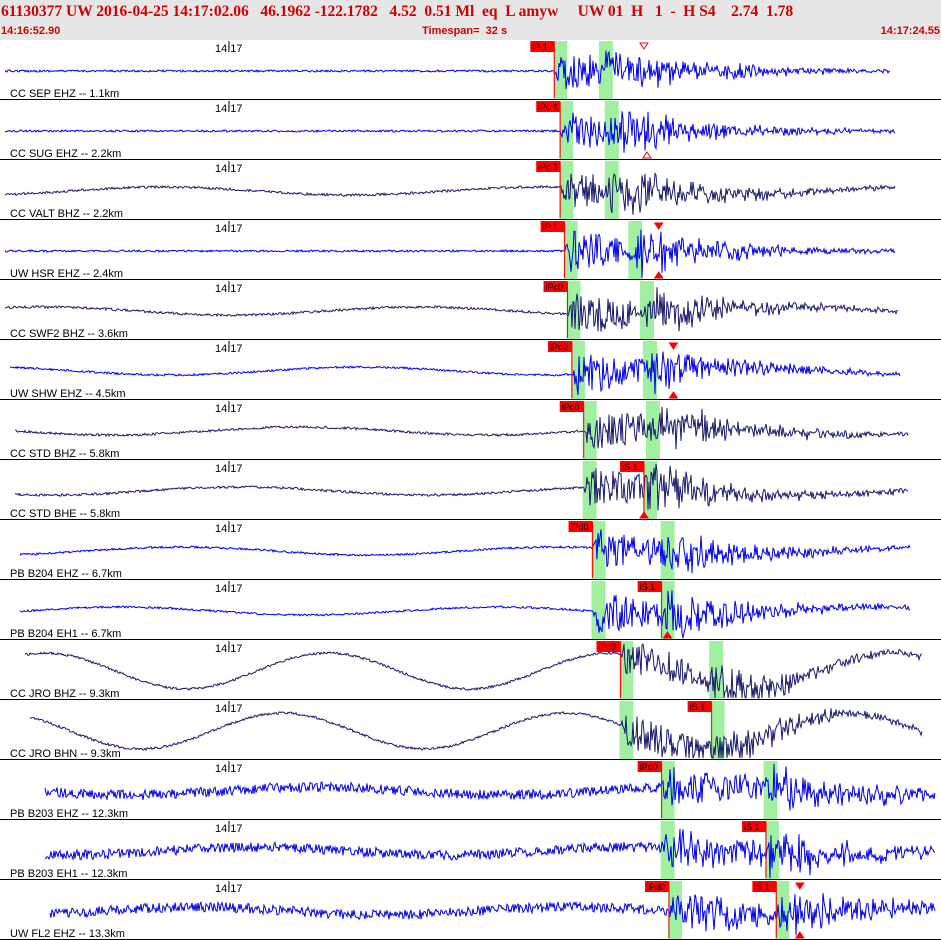 The image size is (941, 940). Describe the element at coordinates (64, 94) in the screenshot. I see `station-label: CC SEP EHZ -- 1.1km` at that location.